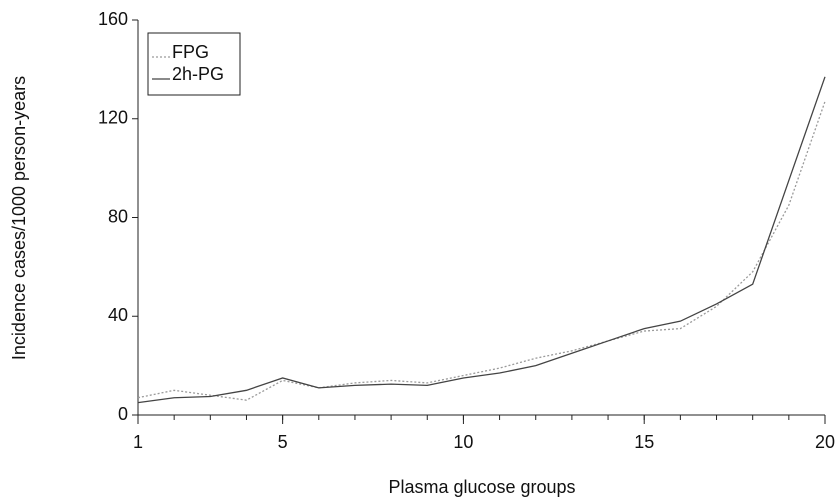 The height and width of the screenshot is (500, 839). I want to click on x-tick-label: 10, so click(463, 442).